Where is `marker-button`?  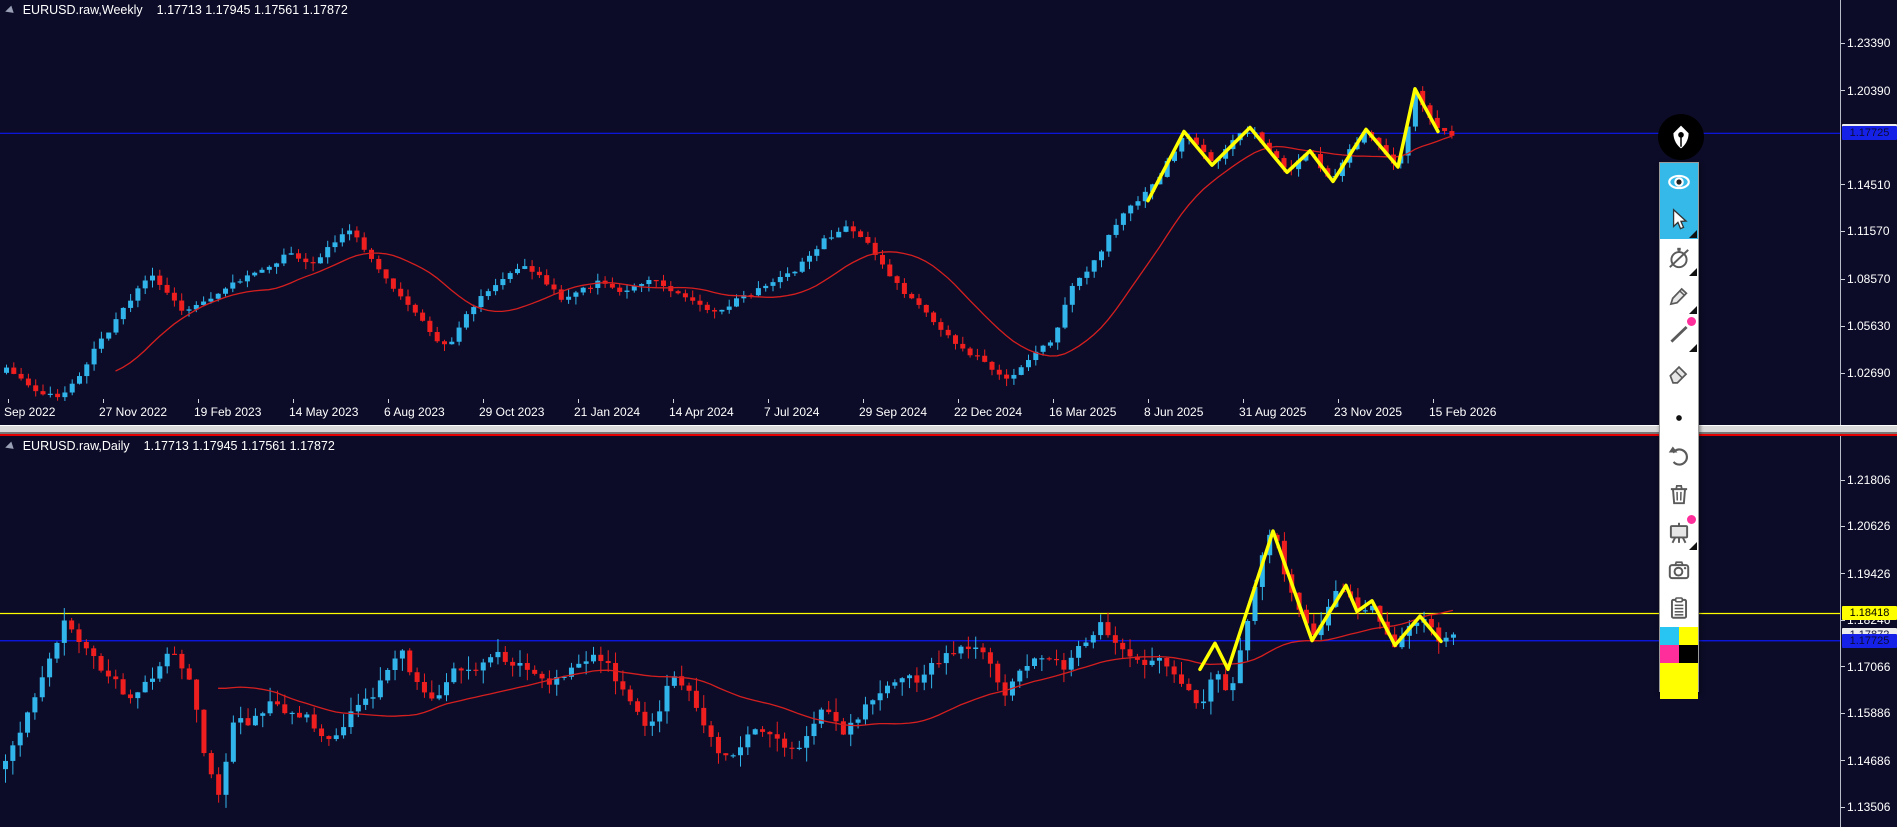 marker-button is located at coordinates (1679, 296).